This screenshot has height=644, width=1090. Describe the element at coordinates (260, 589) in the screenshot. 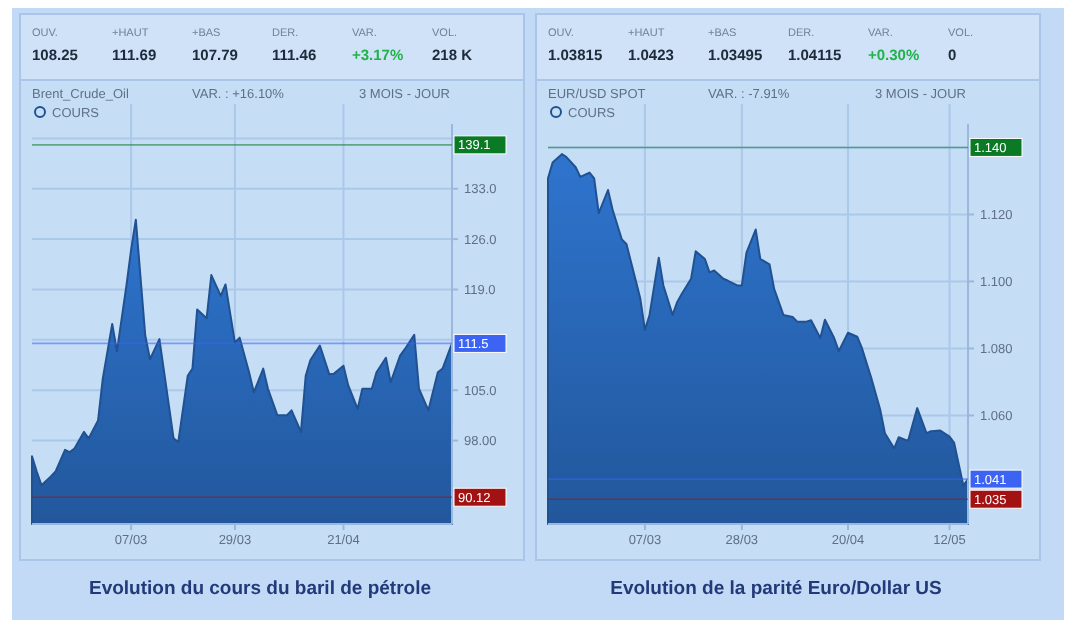

I see `text: Evolution du cours du baril de pétrole` at that location.